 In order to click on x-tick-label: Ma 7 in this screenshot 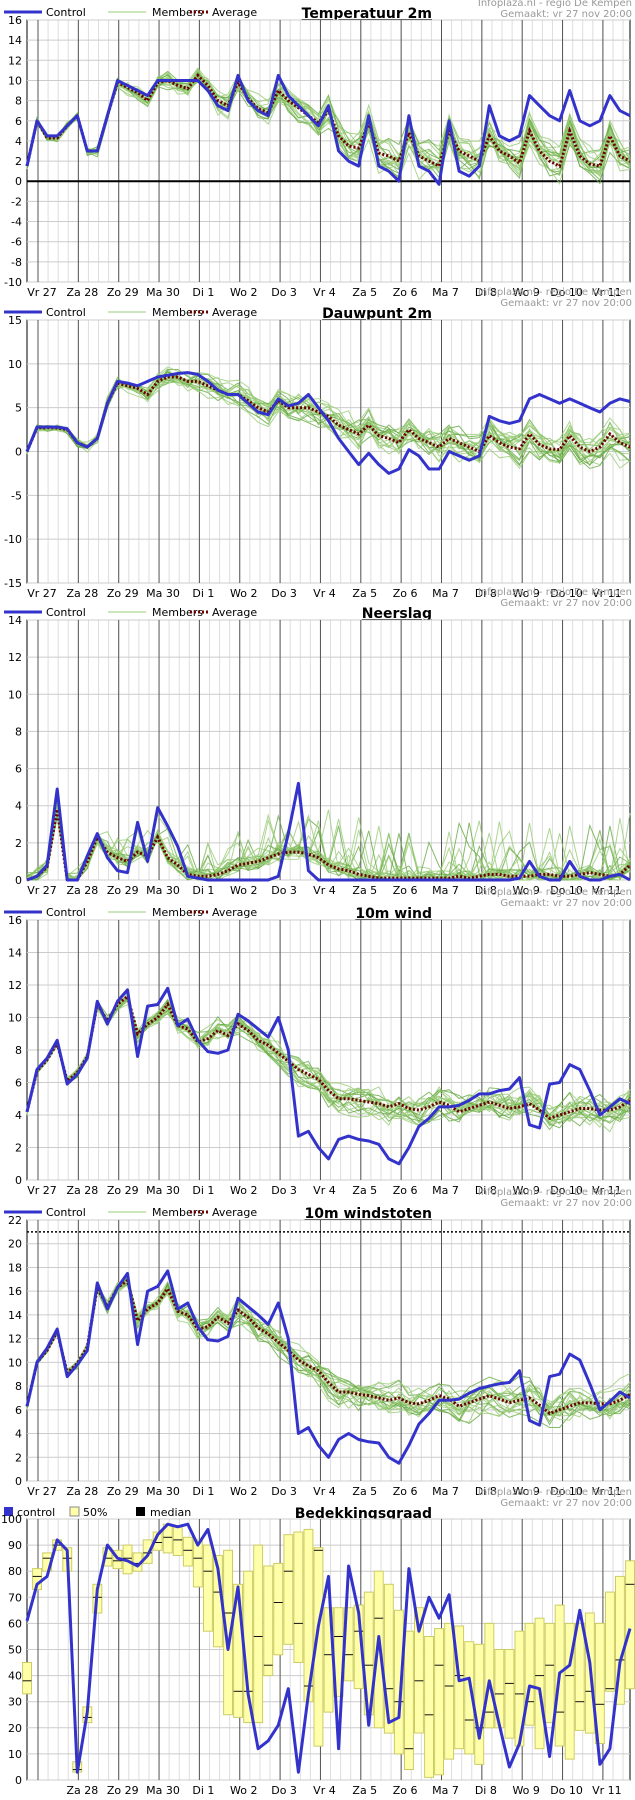, I will do `click(445, 292)`.